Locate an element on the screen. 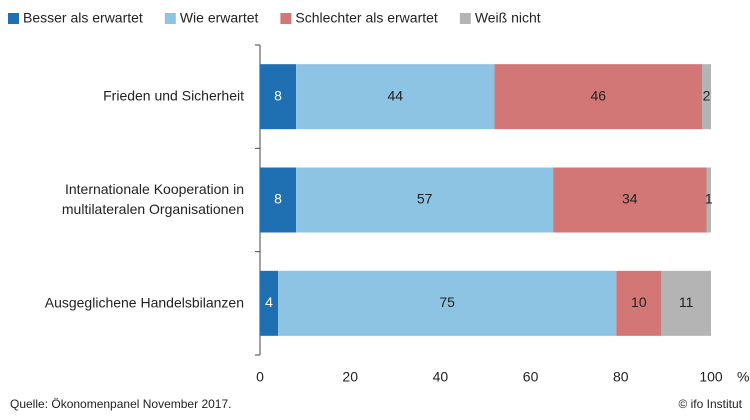  x-tick-label: 100 is located at coordinates (711, 377).